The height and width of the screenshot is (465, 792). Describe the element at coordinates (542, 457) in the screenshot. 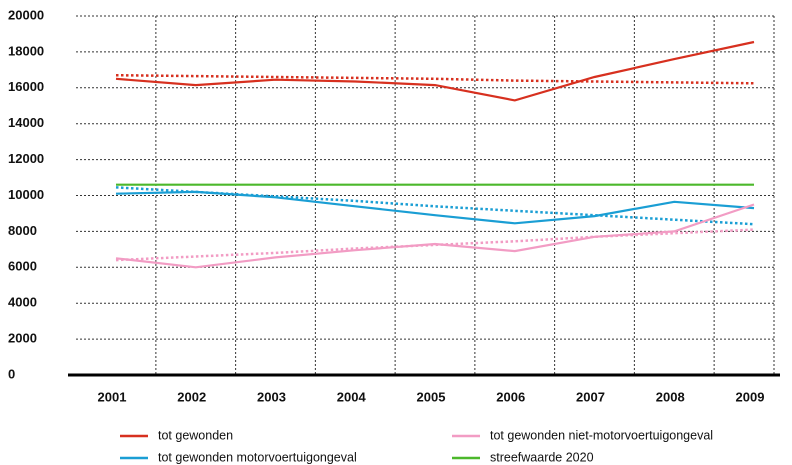

I see `legend-label: streefwaarde 2020` at that location.